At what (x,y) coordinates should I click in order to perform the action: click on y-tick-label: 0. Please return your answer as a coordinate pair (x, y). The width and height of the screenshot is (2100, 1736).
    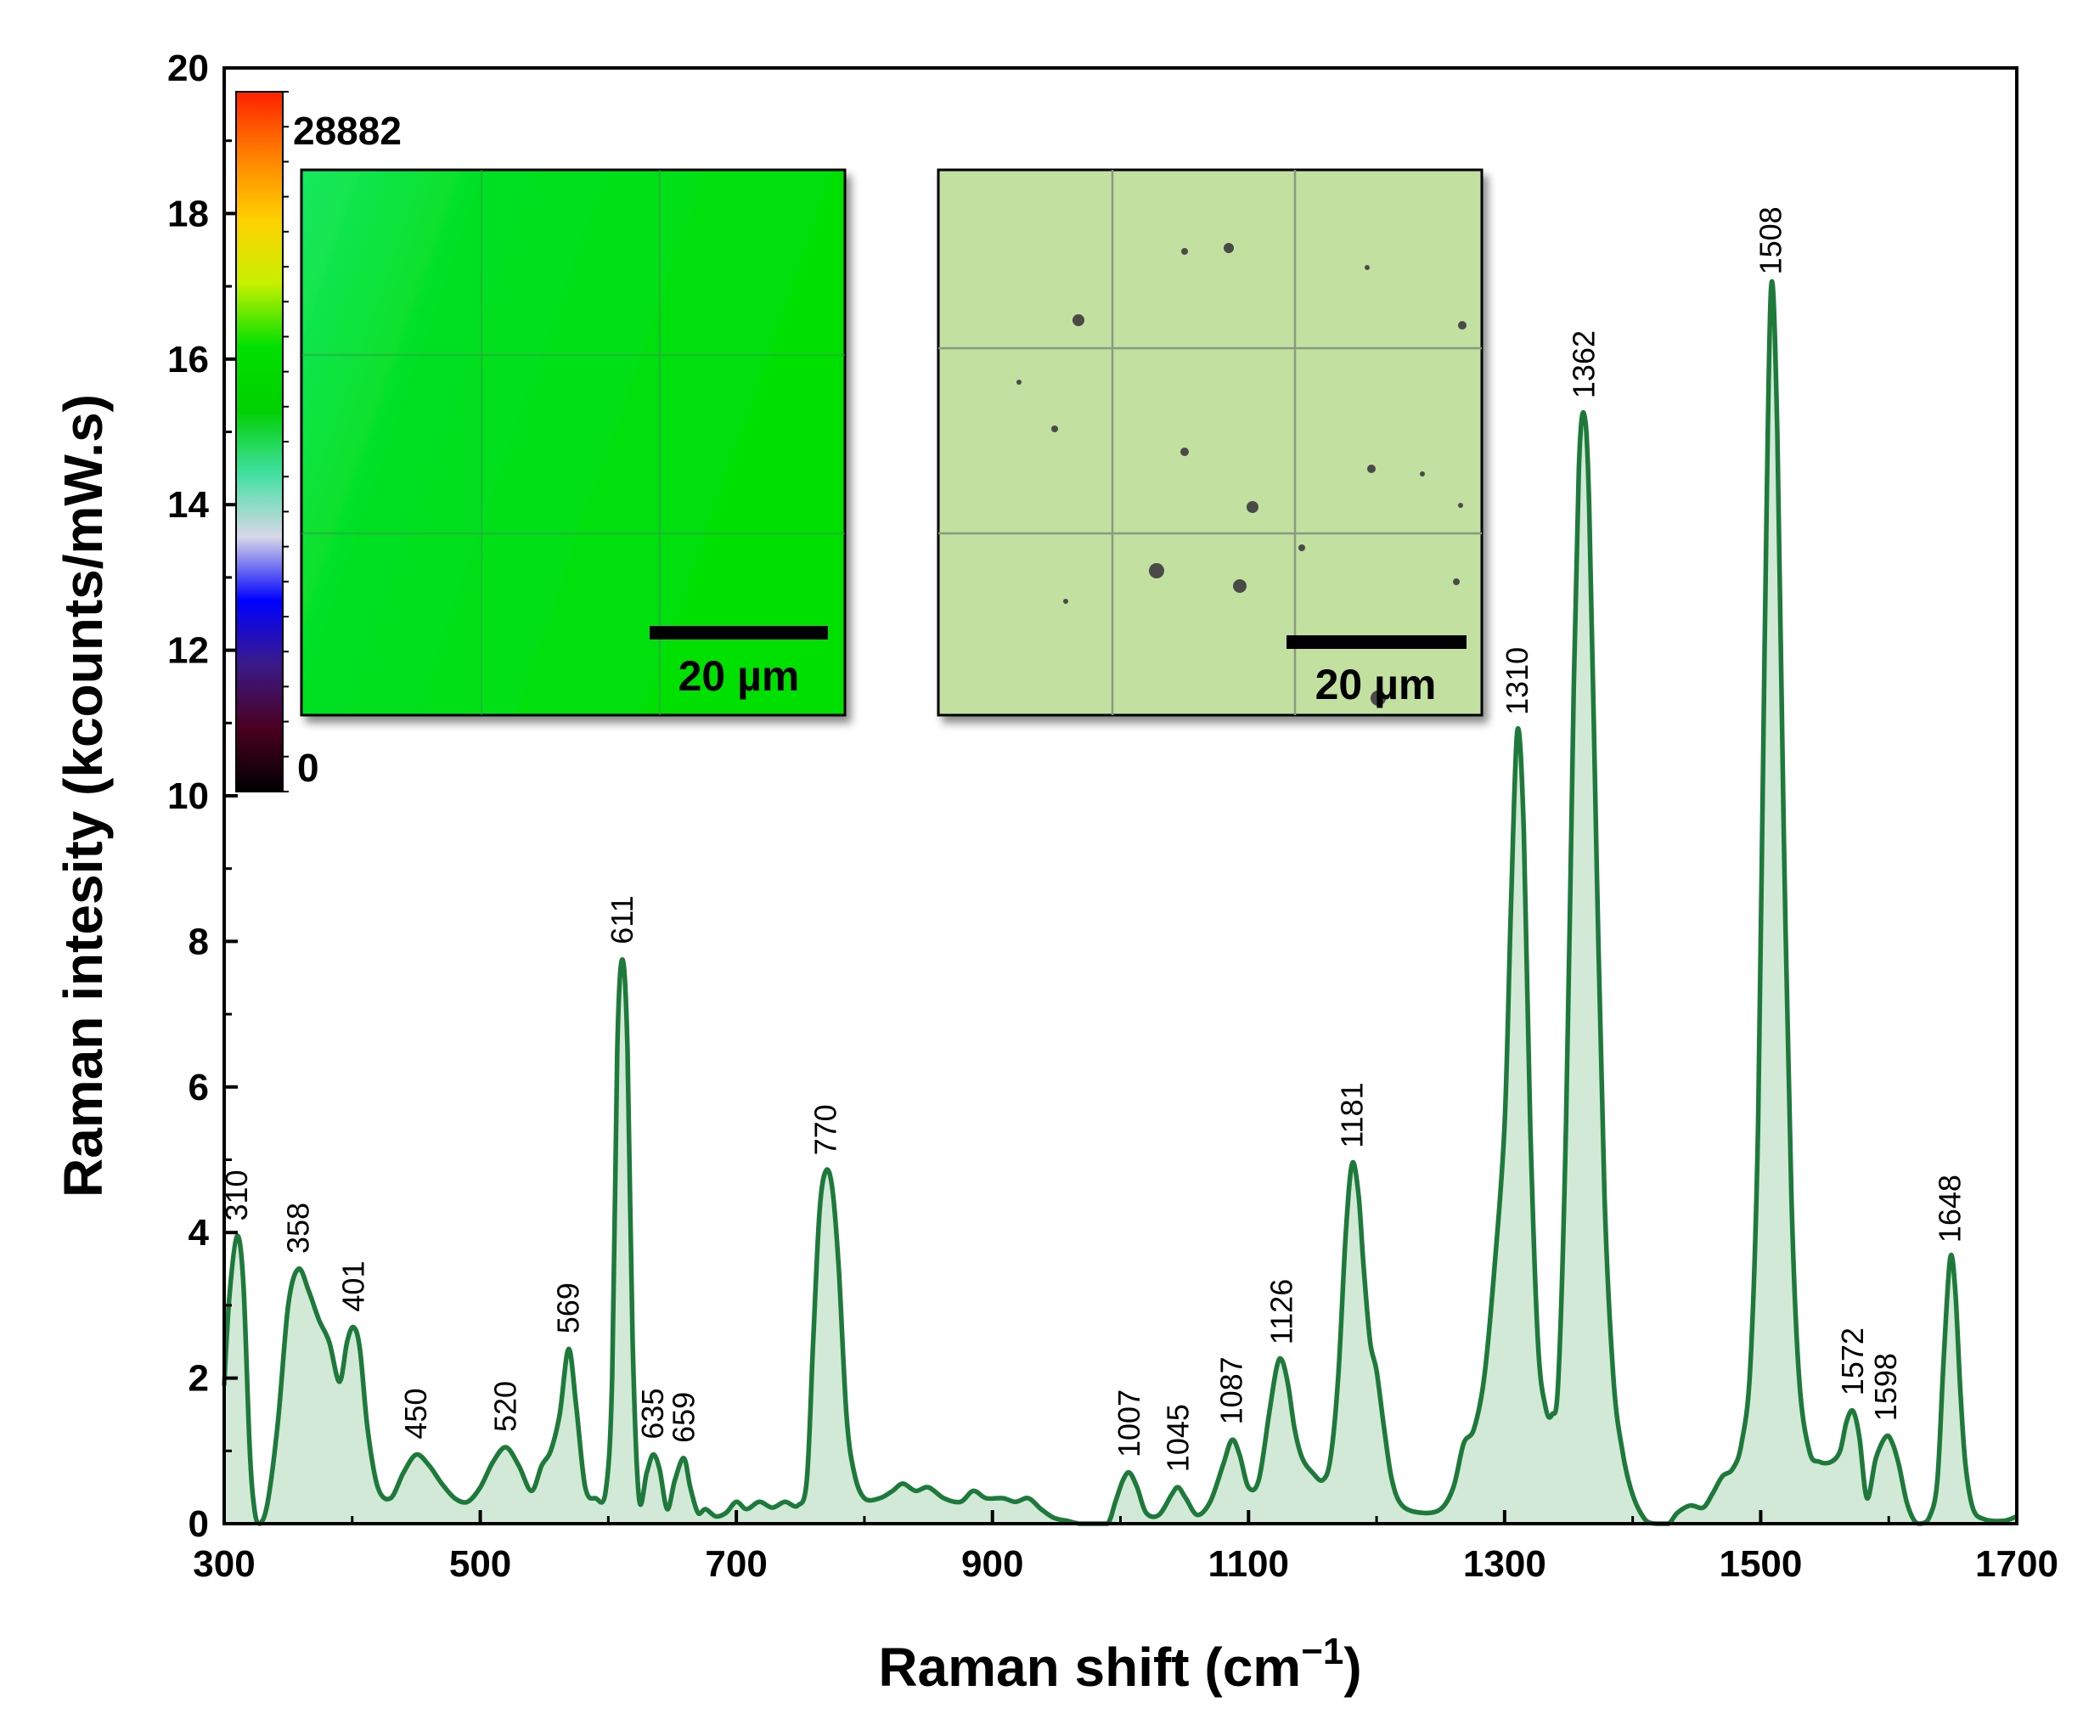
    Looking at the image, I should click on (199, 1524).